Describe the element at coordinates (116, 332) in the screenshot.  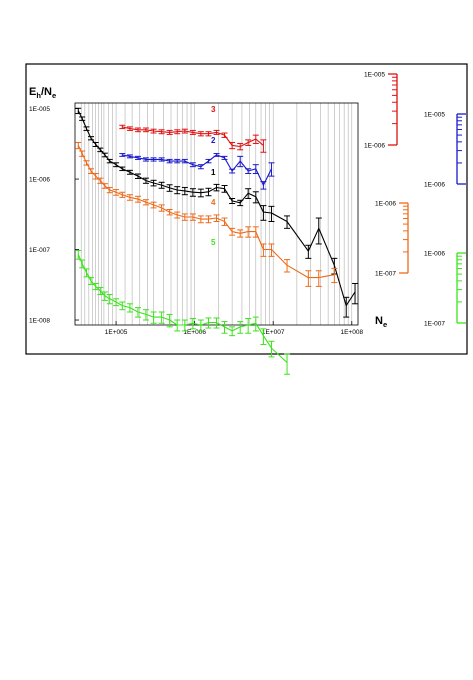
I see `x-tick-label: 1E+005` at that location.